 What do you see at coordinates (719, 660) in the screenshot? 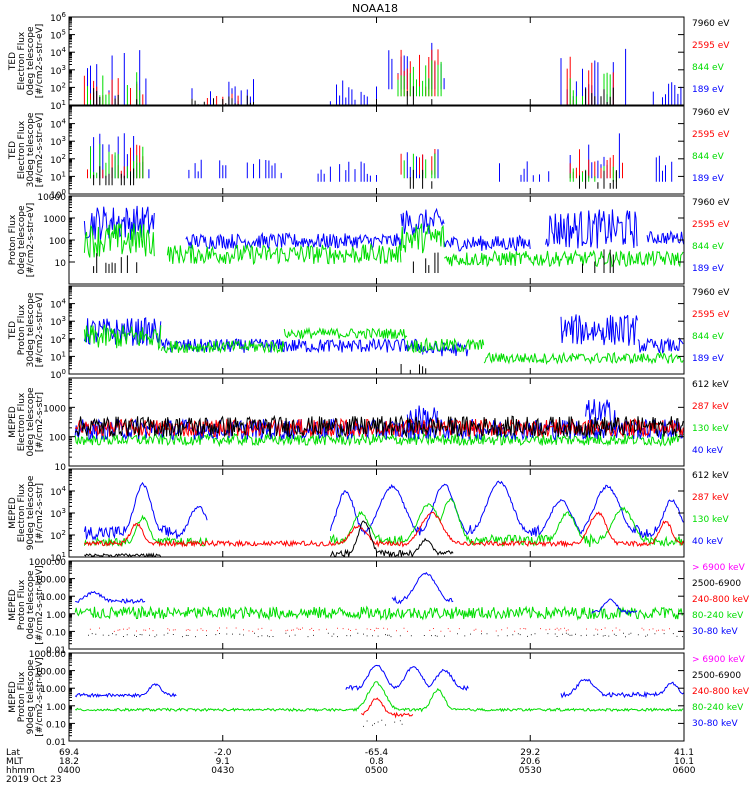
I see `legend-entry: > 6900 keV` at bounding box center [719, 660].